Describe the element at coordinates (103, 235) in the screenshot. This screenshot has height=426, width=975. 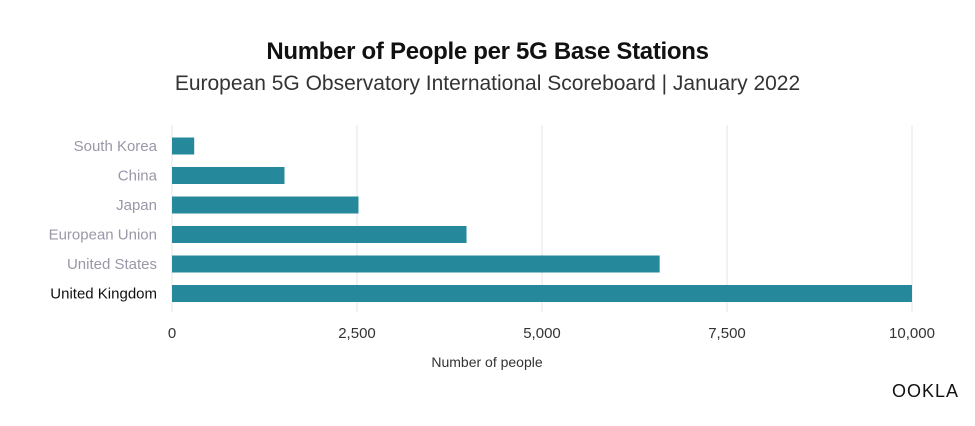
I see `category-label: European Union` at that location.